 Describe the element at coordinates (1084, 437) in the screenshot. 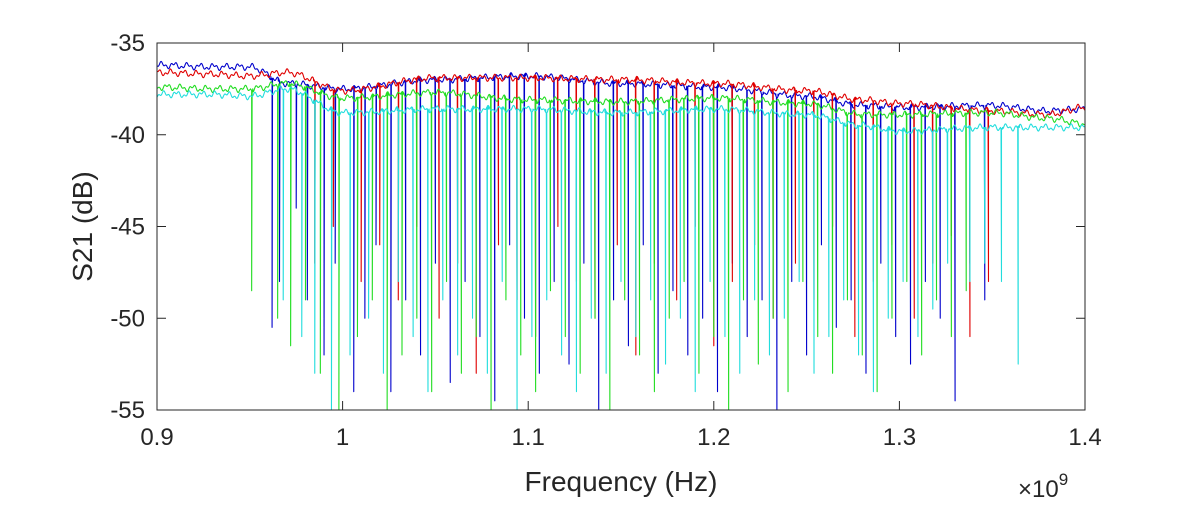

I see `x-tick-label: 1.4` at that location.